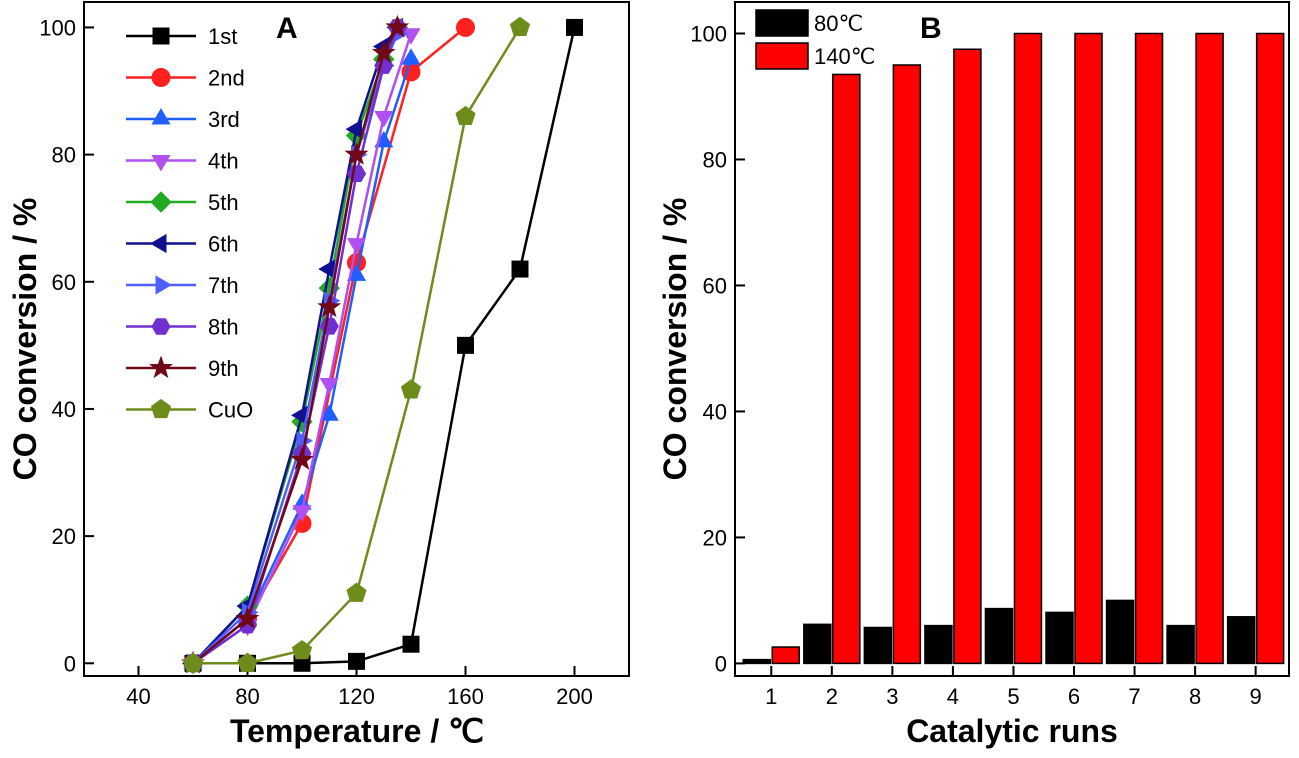 The image size is (1299, 758). I want to click on panel-a-y-tick-label: 40, so click(64, 409).